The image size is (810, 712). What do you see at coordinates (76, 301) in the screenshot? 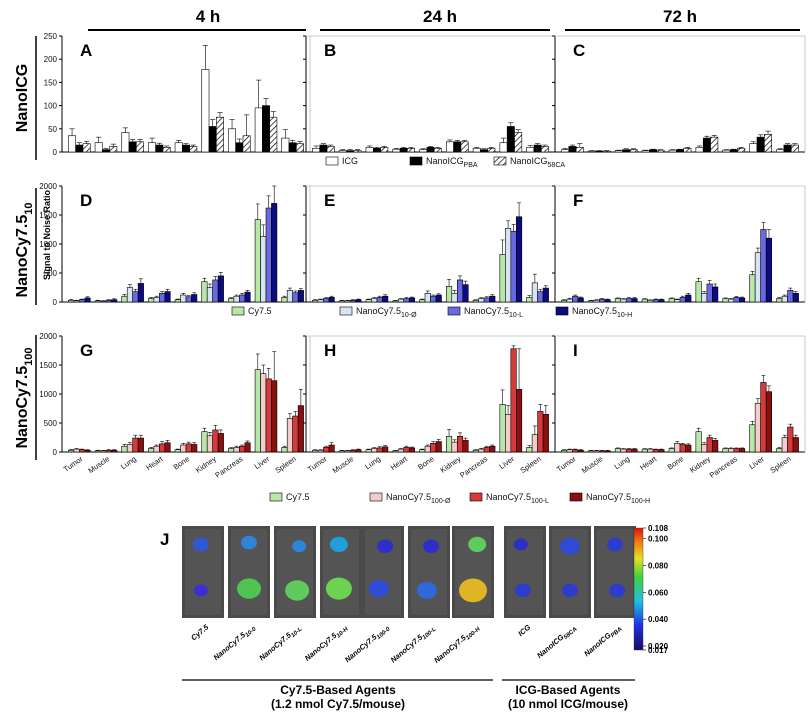
I see `bar-cy10_0-tumor` at bounding box center [76, 301].